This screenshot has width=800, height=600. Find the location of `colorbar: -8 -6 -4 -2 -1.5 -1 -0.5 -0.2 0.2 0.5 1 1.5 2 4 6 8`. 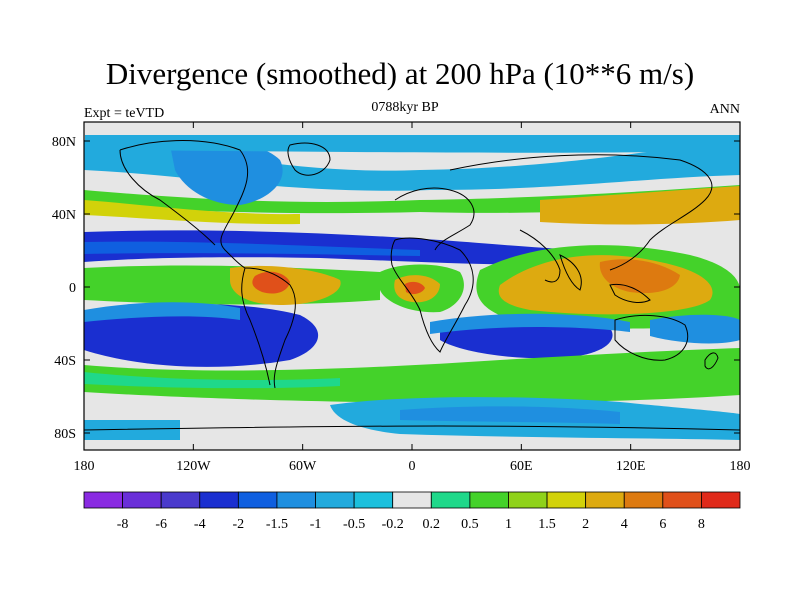

colorbar: -8 -6 -4 -2 -1.5 -1 -0.5 -0.2 0.2 0.5 1 1.5 2 4 6 8 is located at coordinates (412, 511).